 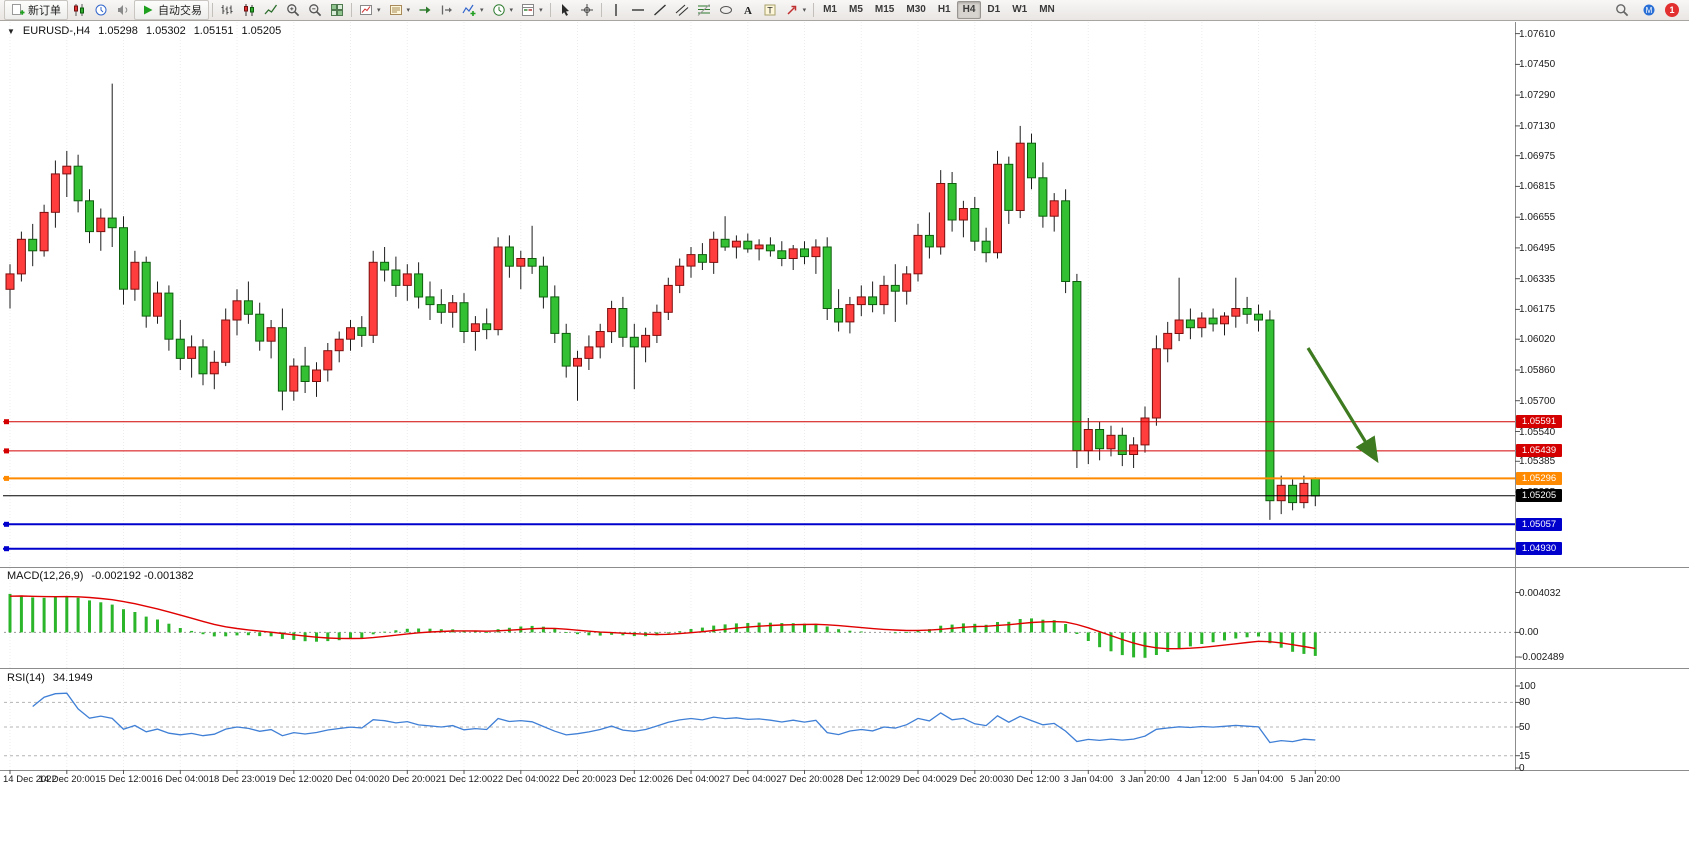 I want to click on fibonacci-icon, so click(x=704, y=10).